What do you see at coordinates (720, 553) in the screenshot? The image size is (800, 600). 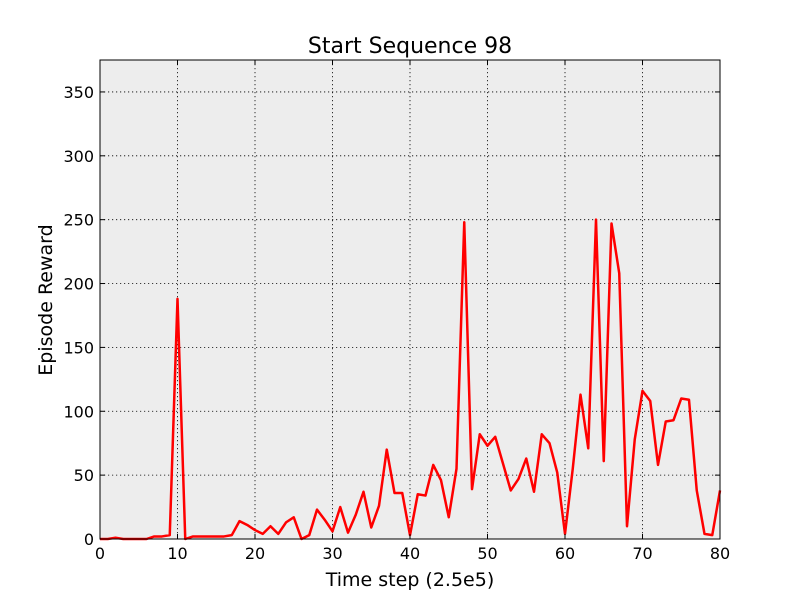 I see `x-tick-label: 80` at bounding box center [720, 553].